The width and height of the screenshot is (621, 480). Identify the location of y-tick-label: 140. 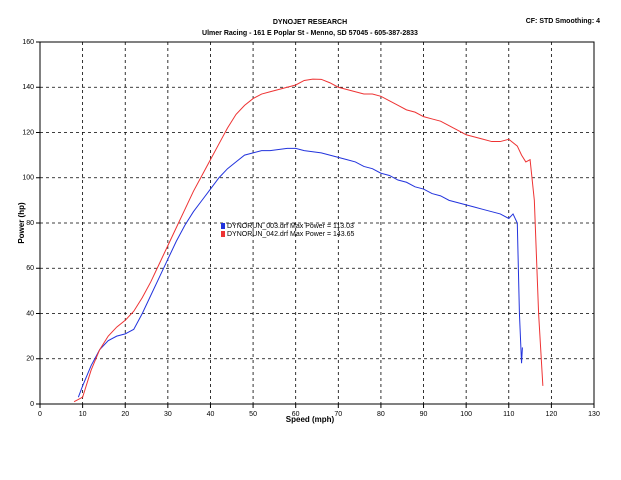
(28, 87).